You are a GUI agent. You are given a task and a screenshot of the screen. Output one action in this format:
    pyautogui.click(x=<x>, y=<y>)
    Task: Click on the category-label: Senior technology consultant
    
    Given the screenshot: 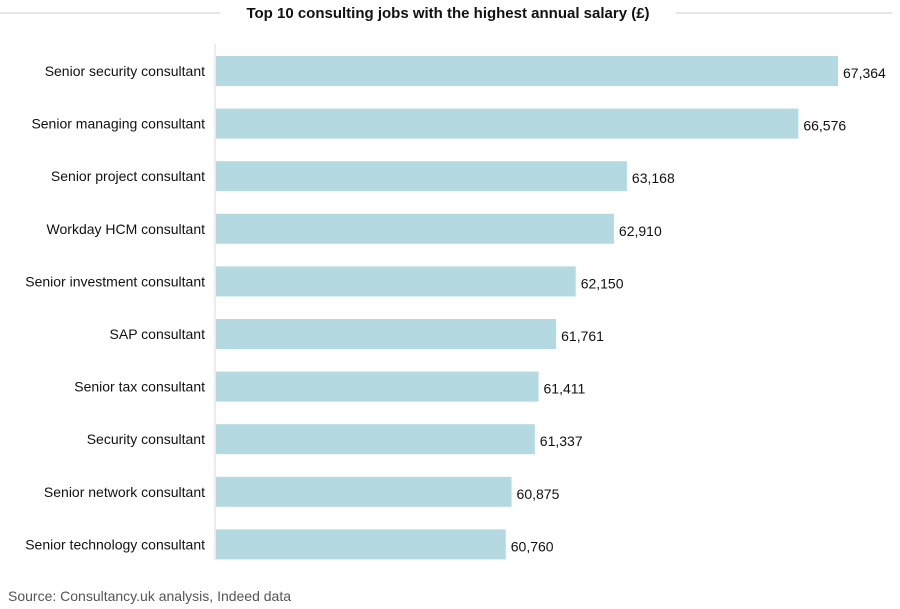 What is the action you would take?
    pyautogui.click(x=115, y=544)
    